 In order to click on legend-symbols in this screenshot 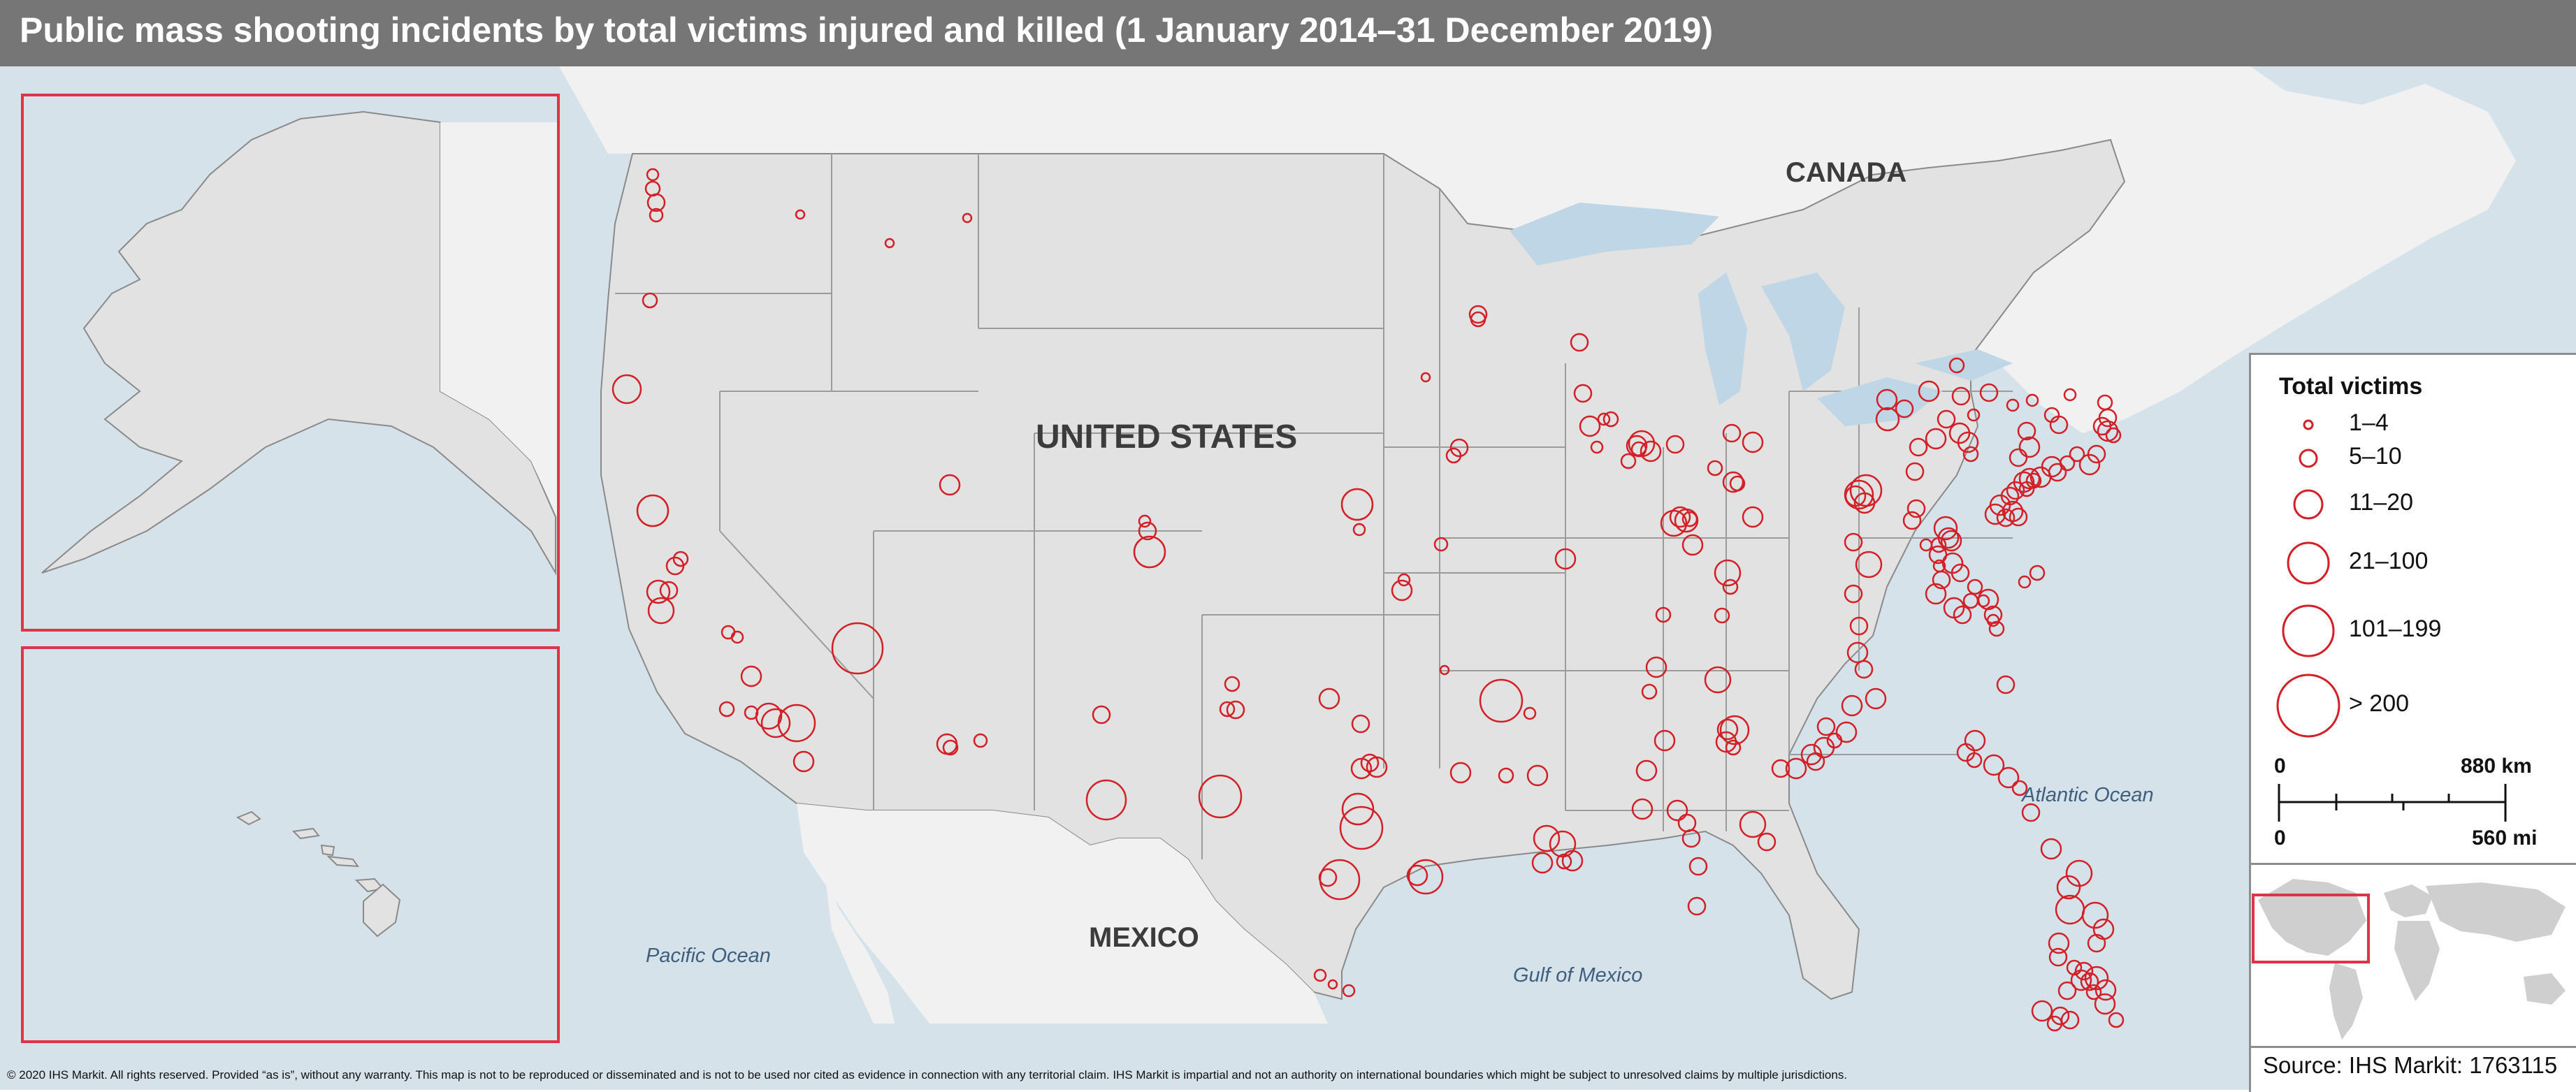, I will do `click(2308, 578)`.